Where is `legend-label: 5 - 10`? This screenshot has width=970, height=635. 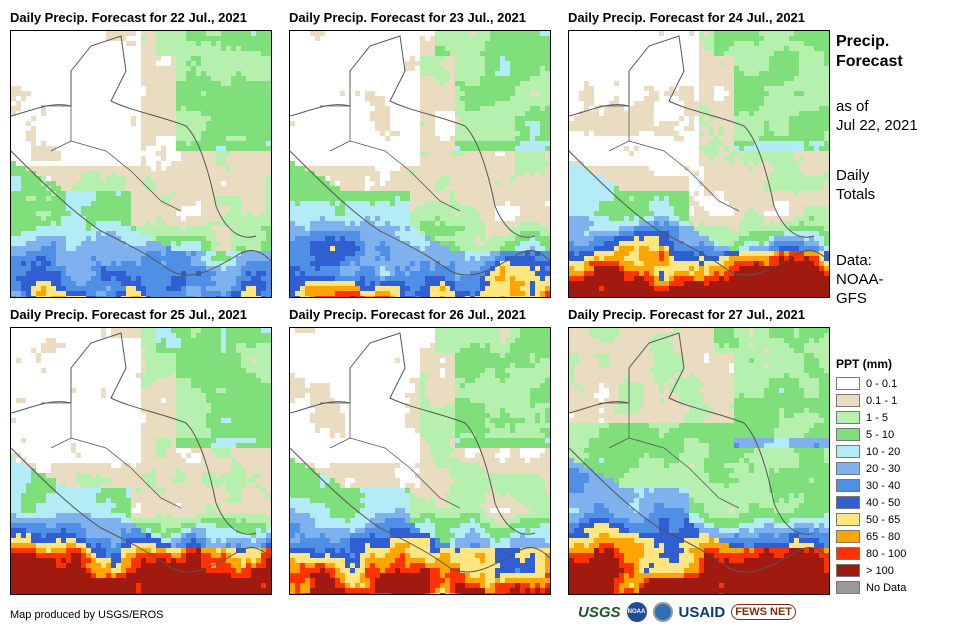 legend-label: 5 - 10 is located at coordinates (880, 434).